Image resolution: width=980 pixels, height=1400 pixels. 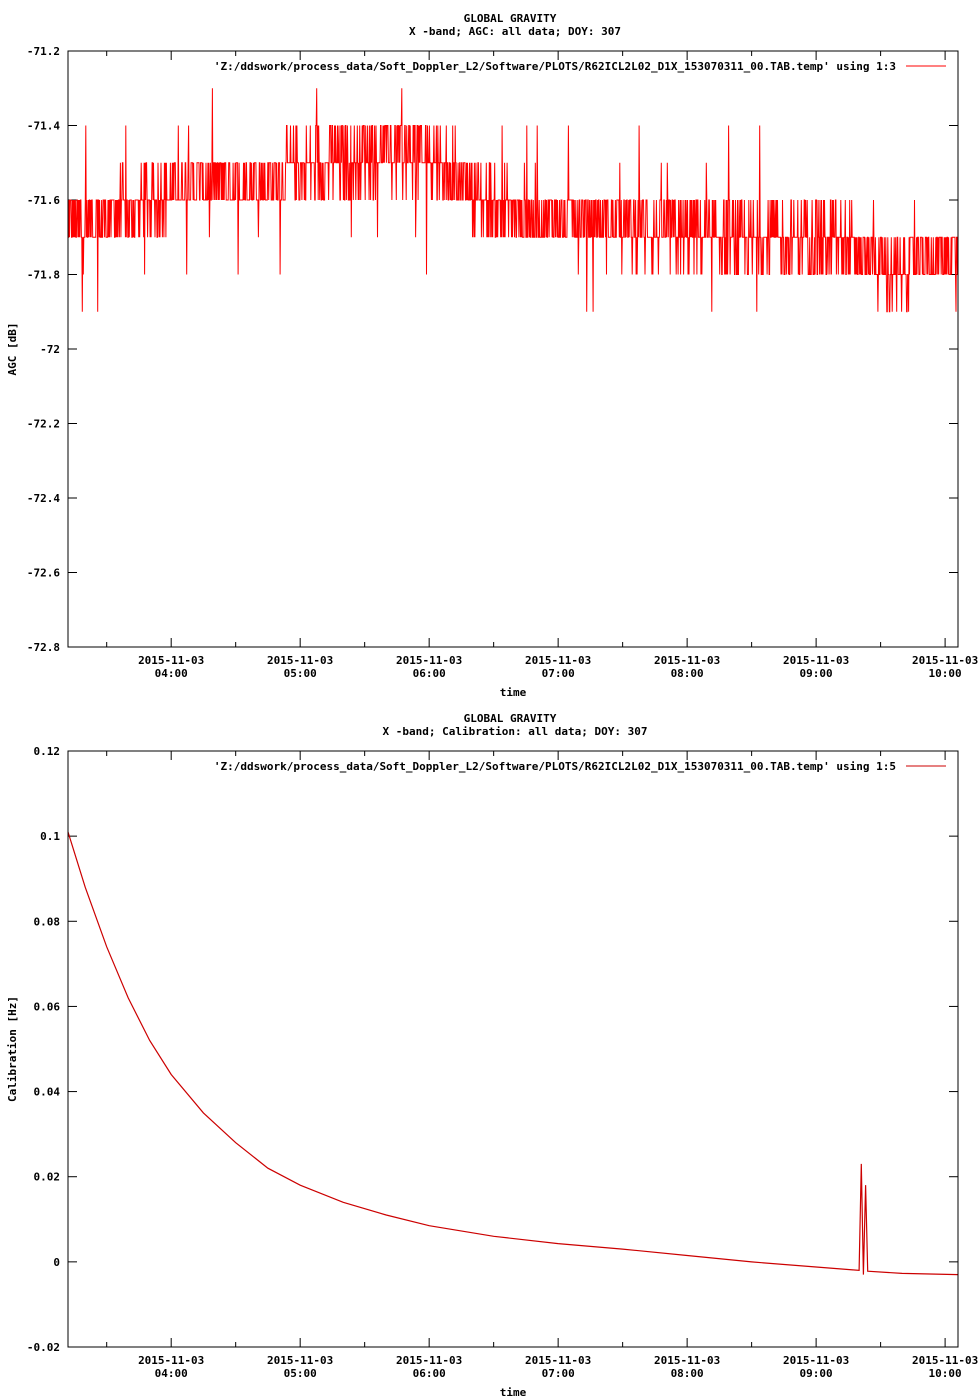 What do you see at coordinates (47, 1177) in the screenshot?
I see `calibration-y-tick-label: 0.02` at bounding box center [47, 1177].